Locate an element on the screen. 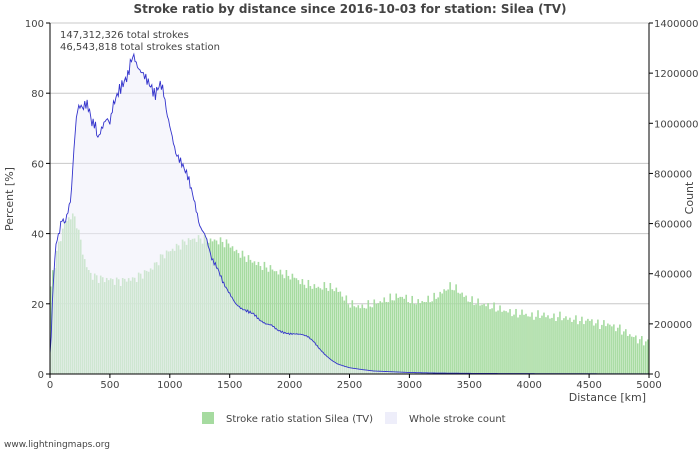 The width and height of the screenshot is (700, 450). y-left-tick-label: 80 is located at coordinates (37, 94).